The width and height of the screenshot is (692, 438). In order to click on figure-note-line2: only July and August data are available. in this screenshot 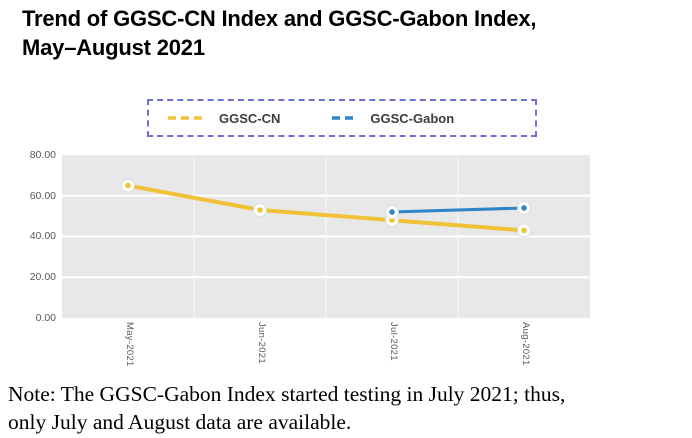, I will do `click(180, 421)`.